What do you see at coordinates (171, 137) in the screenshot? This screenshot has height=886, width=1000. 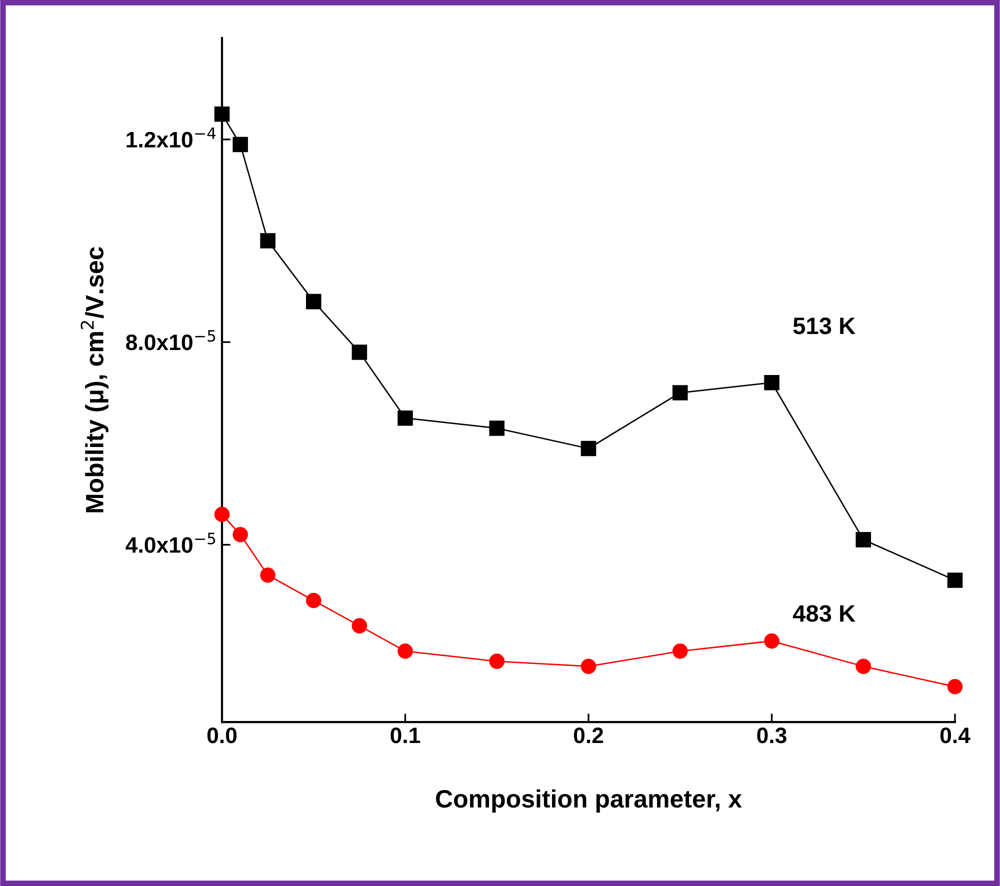 I see `y-tick-label: 1.2x10$^{−4}$` at bounding box center [171, 137].